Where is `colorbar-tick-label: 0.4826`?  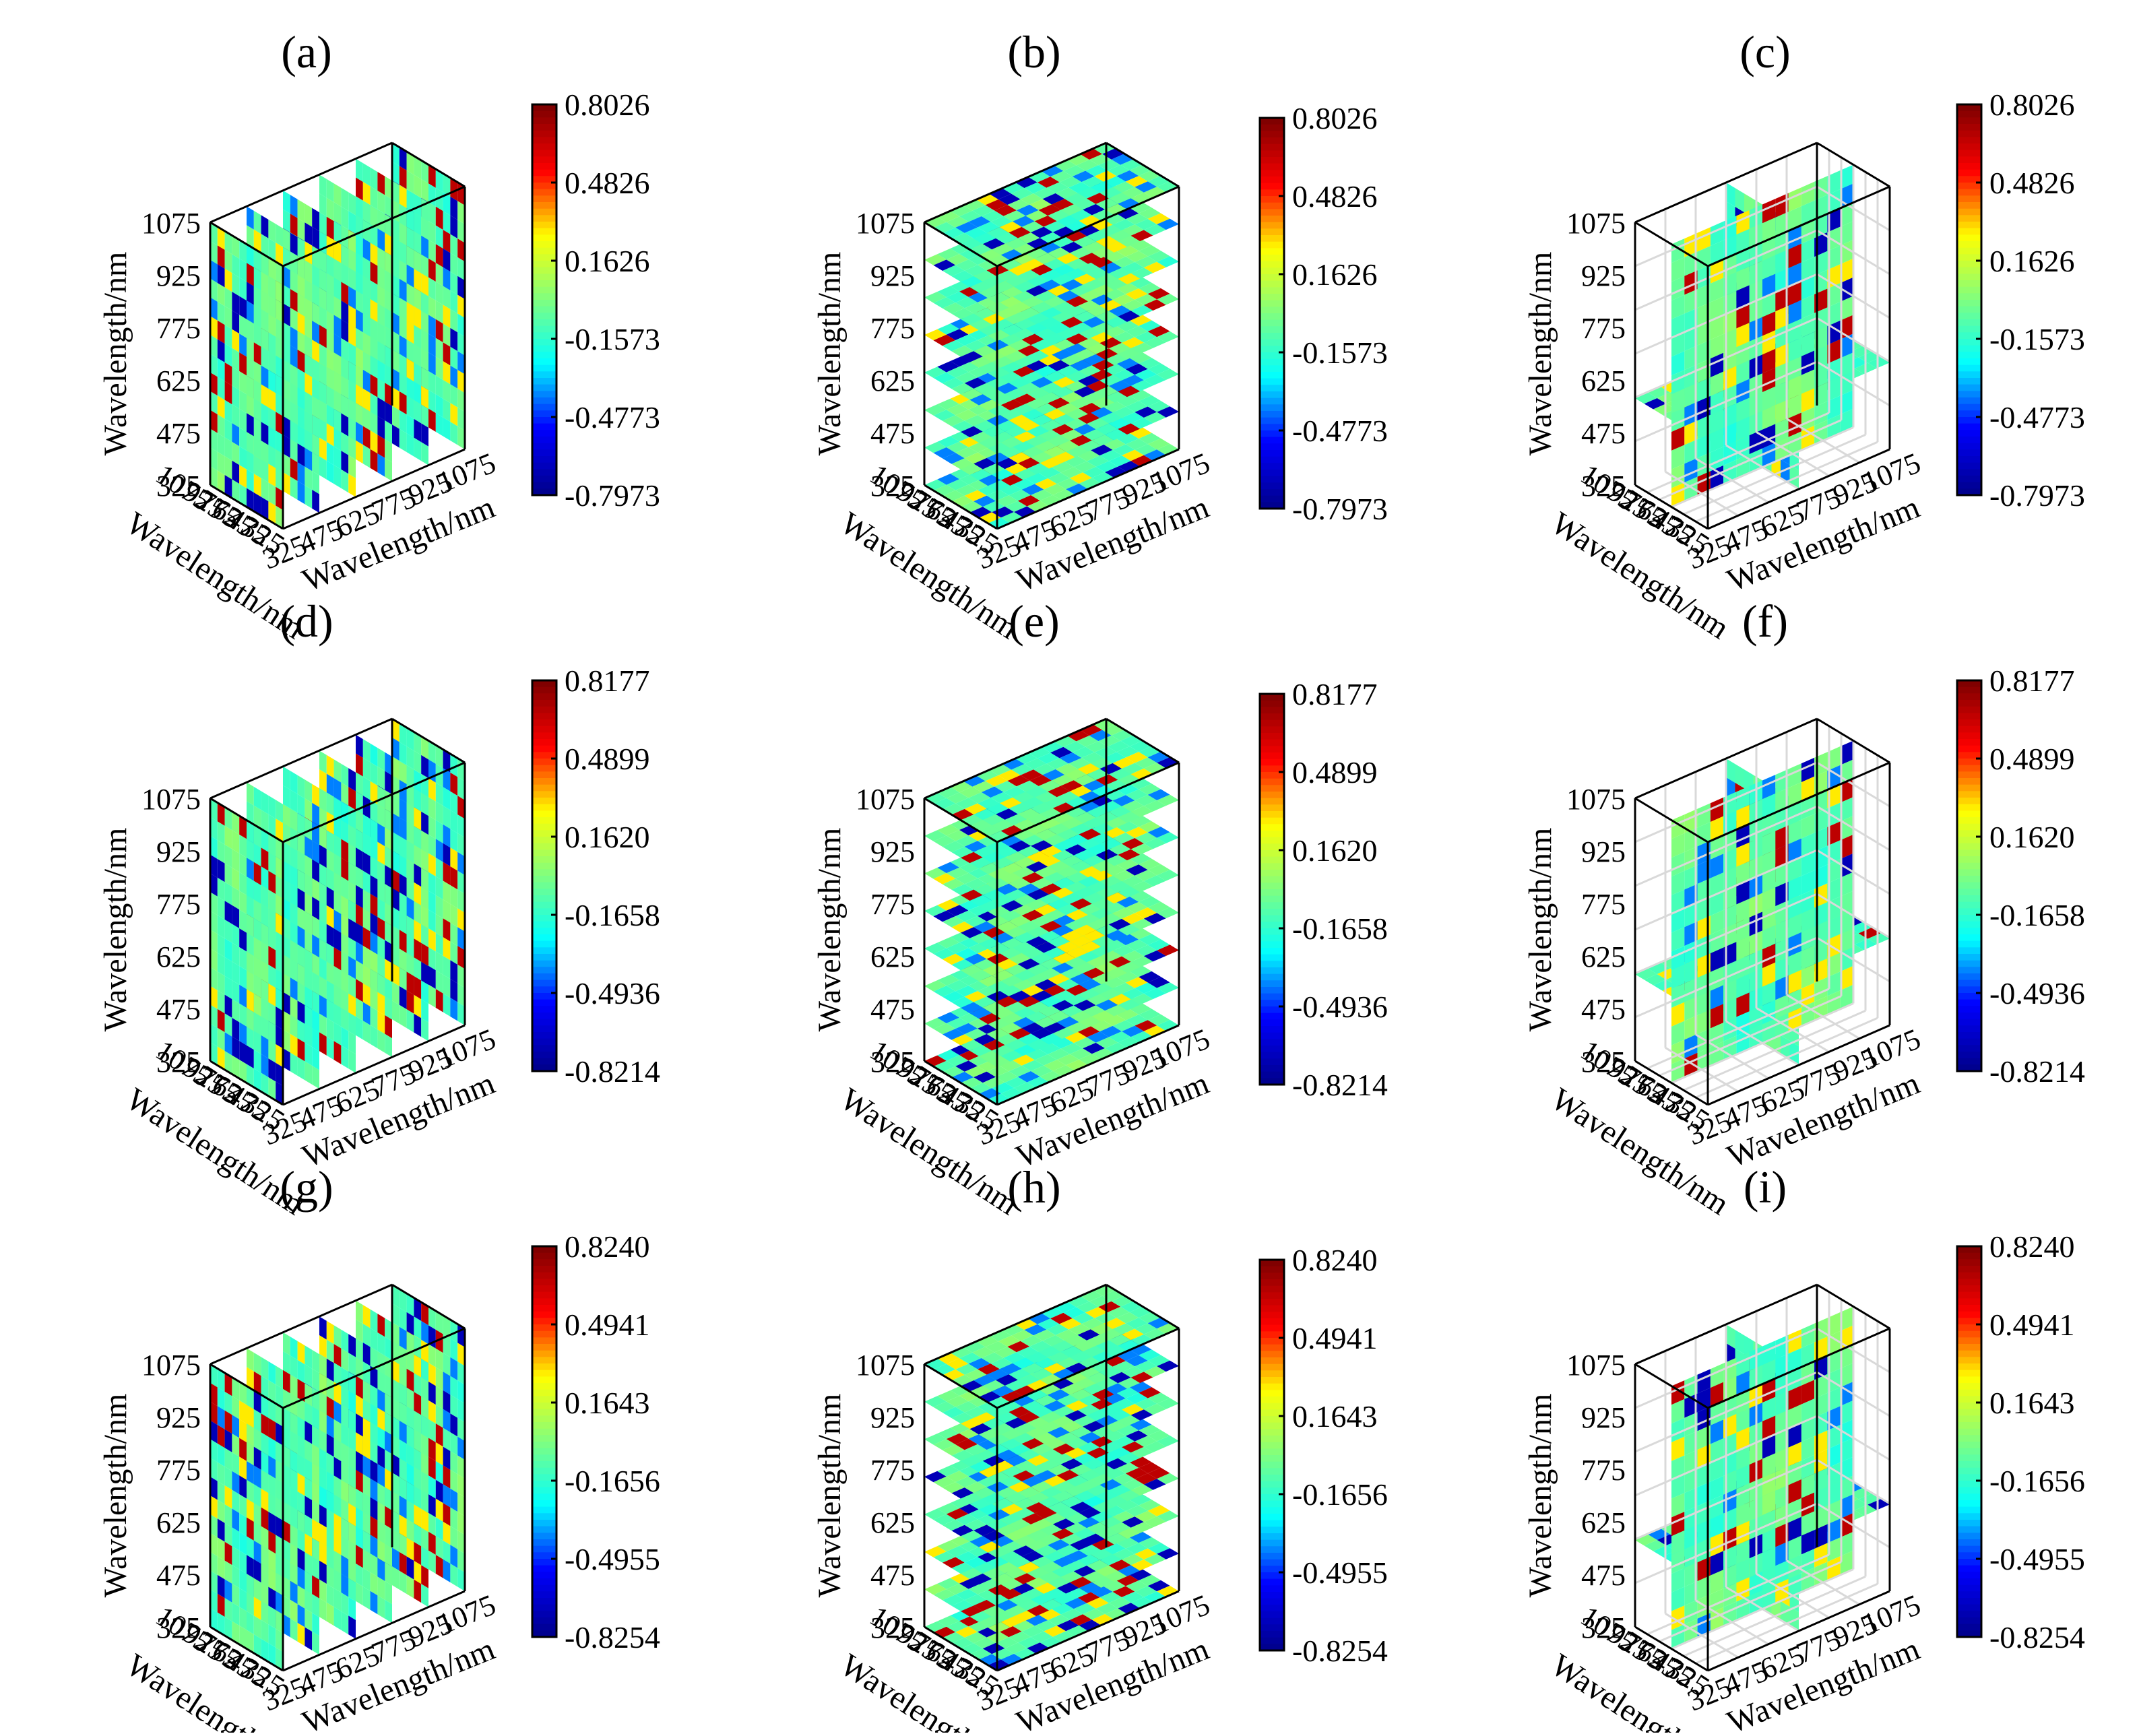
colorbar-tick-label: 0.4826 is located at coordinates (607, 183).